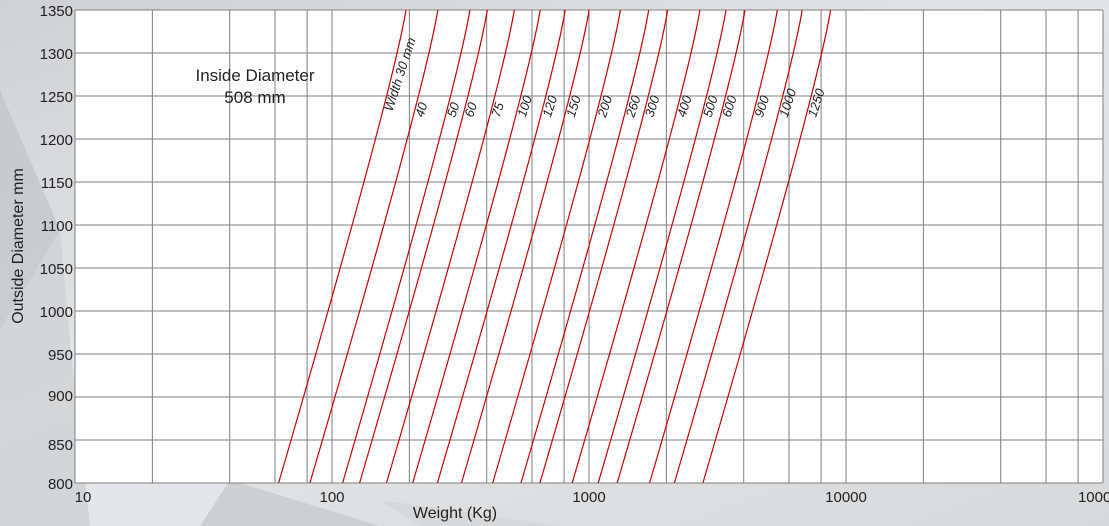 The height and width of the screenshot is (526, 1109). Describe the element at coordinates (729, 106) in the screenshot. I see `series-label: 600` at that location.